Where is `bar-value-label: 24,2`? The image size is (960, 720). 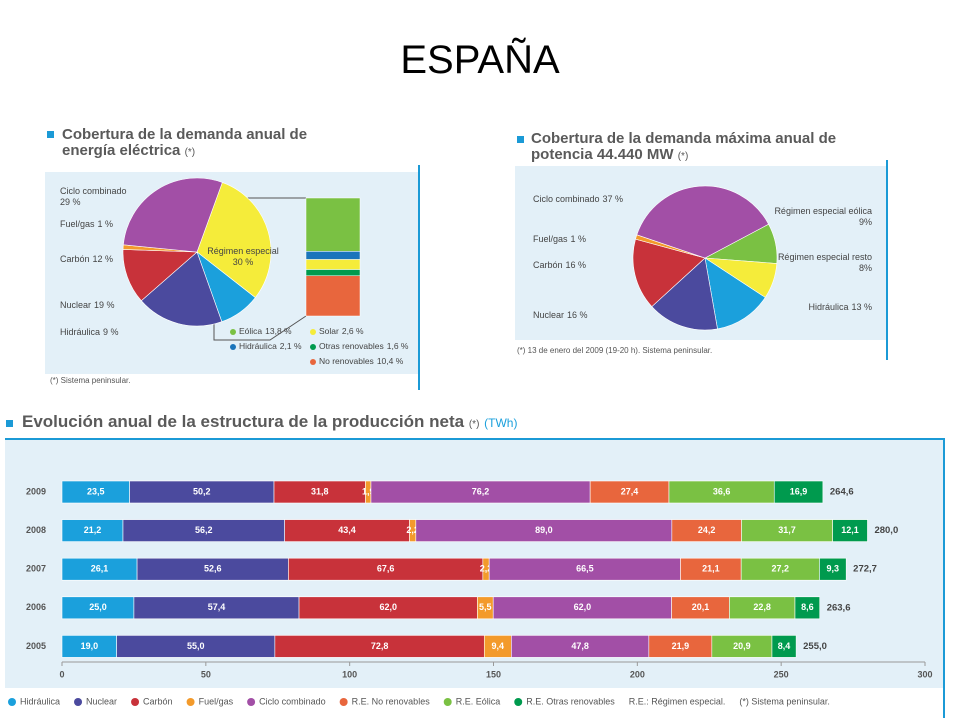
bar-value-label: 24,2 is located at coordinates (707, 530).